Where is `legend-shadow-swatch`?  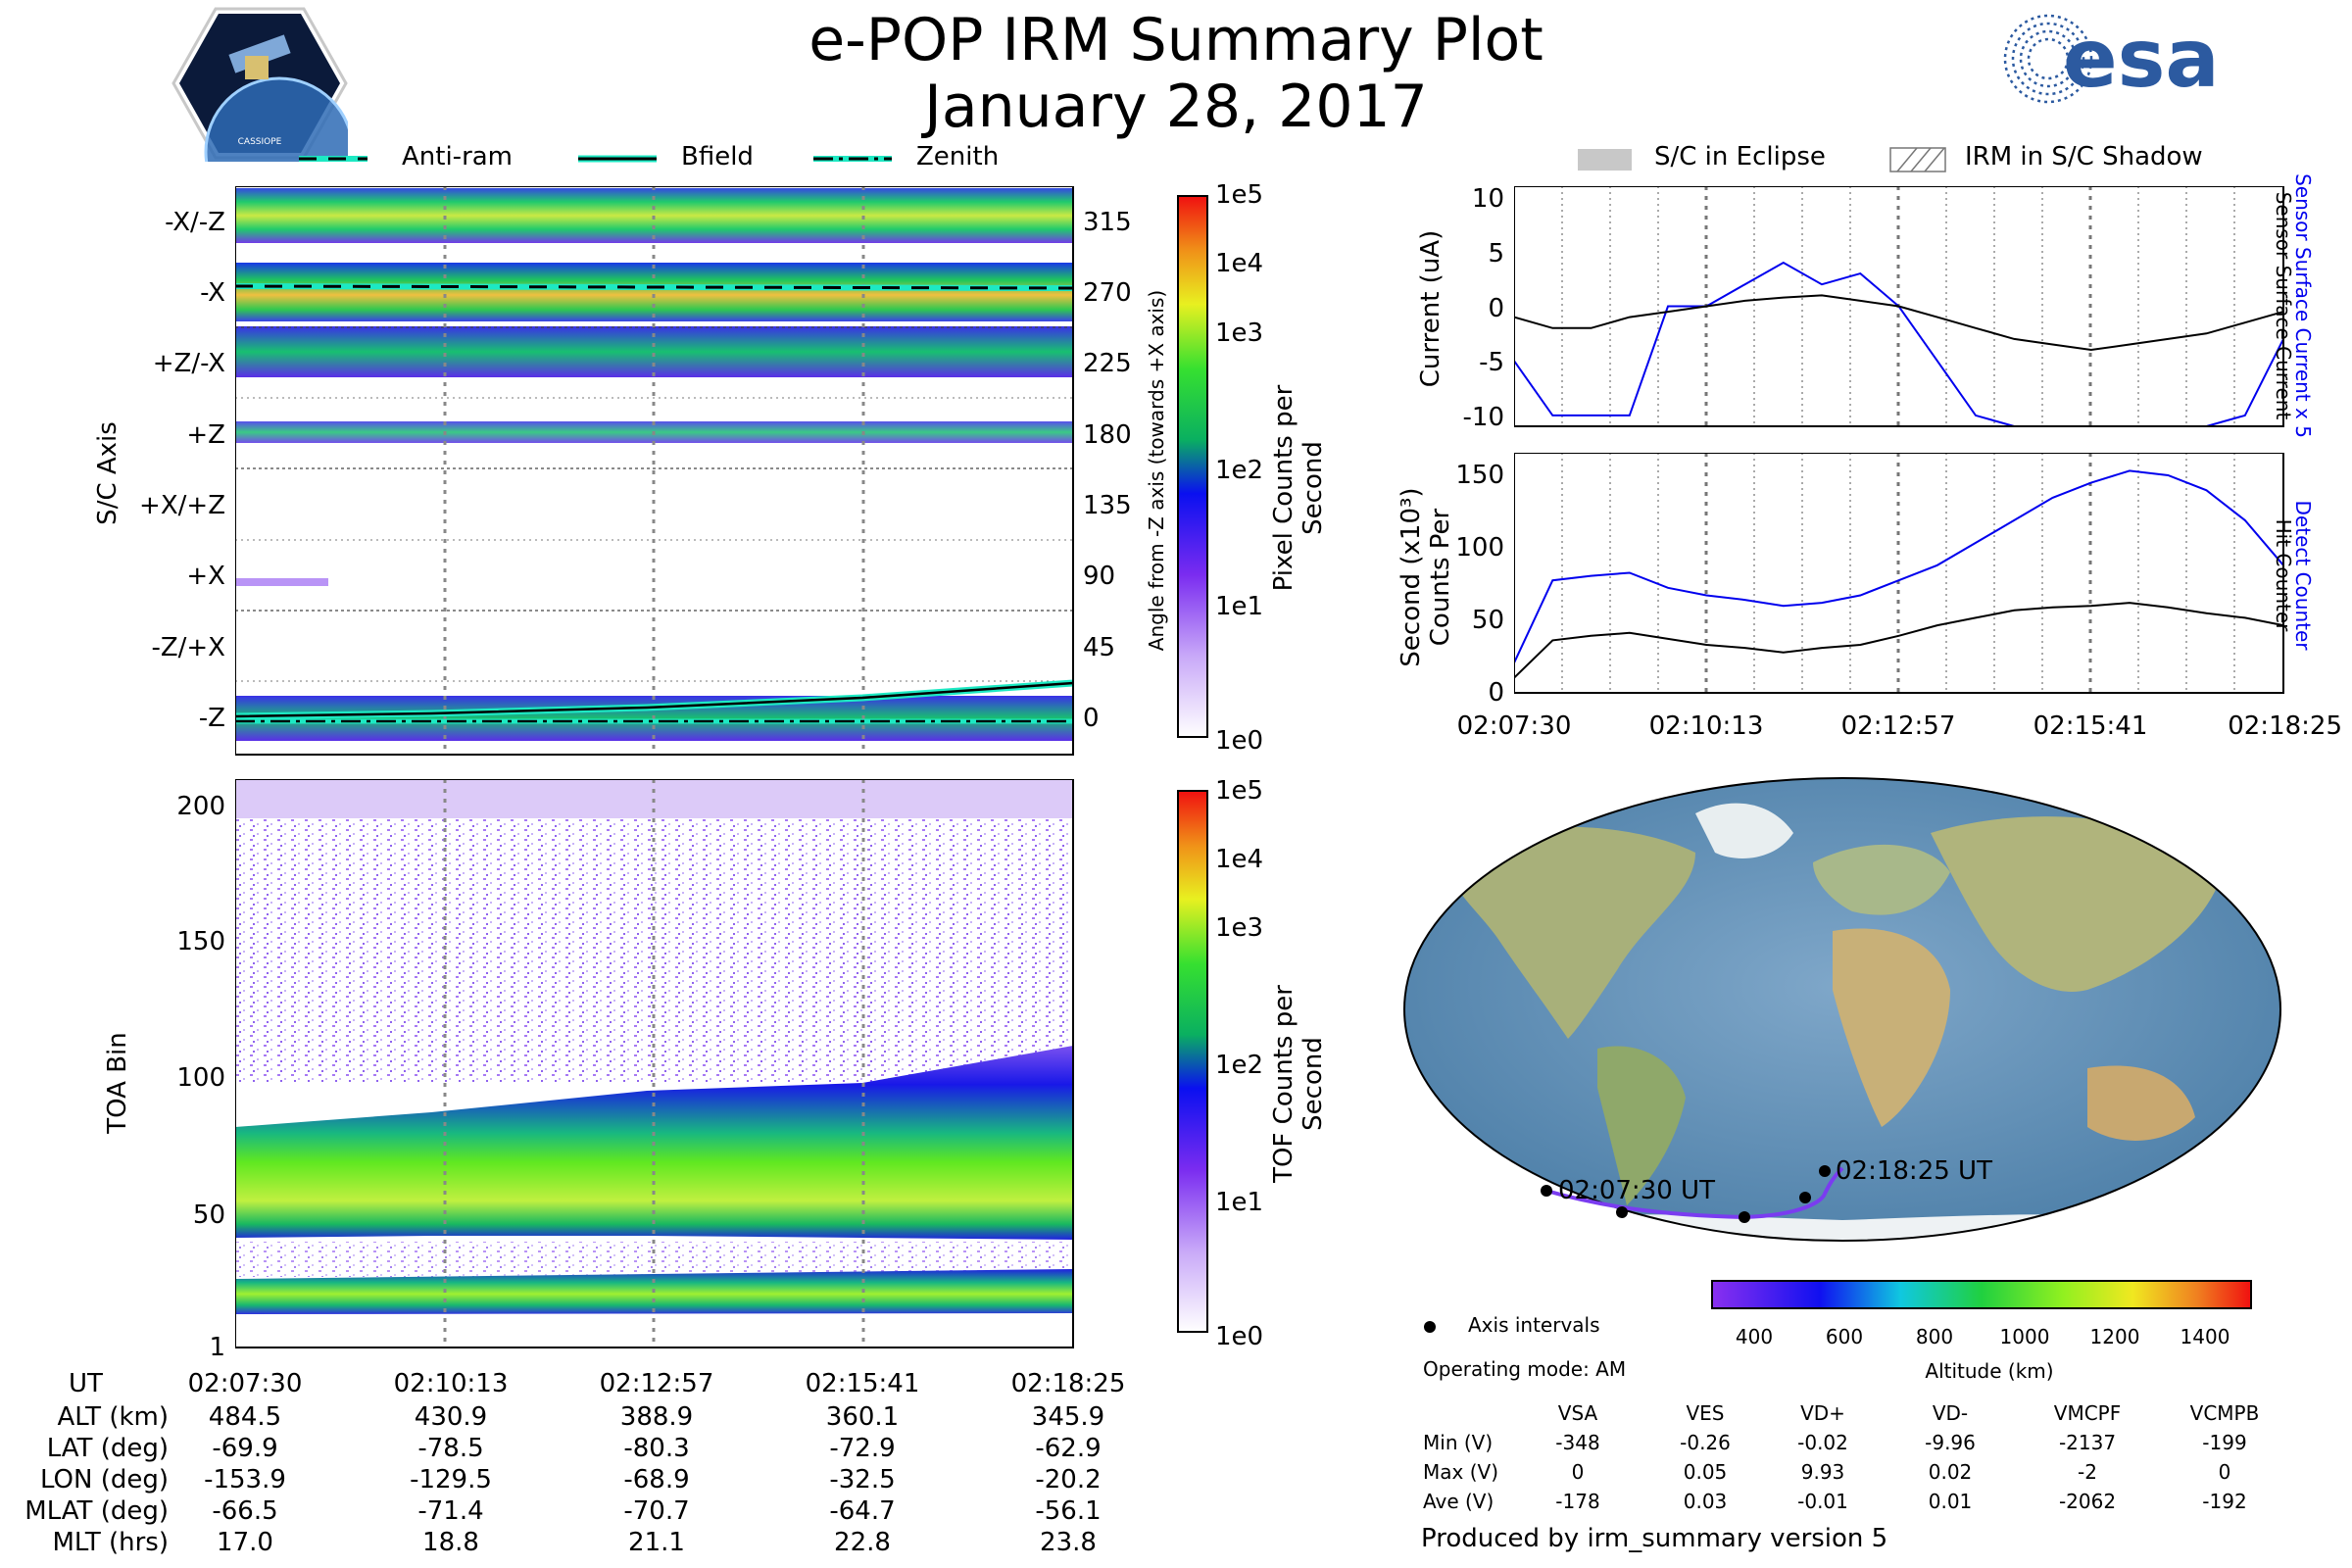 legend-shadow-swatch is located at coordinates (1917, 159).